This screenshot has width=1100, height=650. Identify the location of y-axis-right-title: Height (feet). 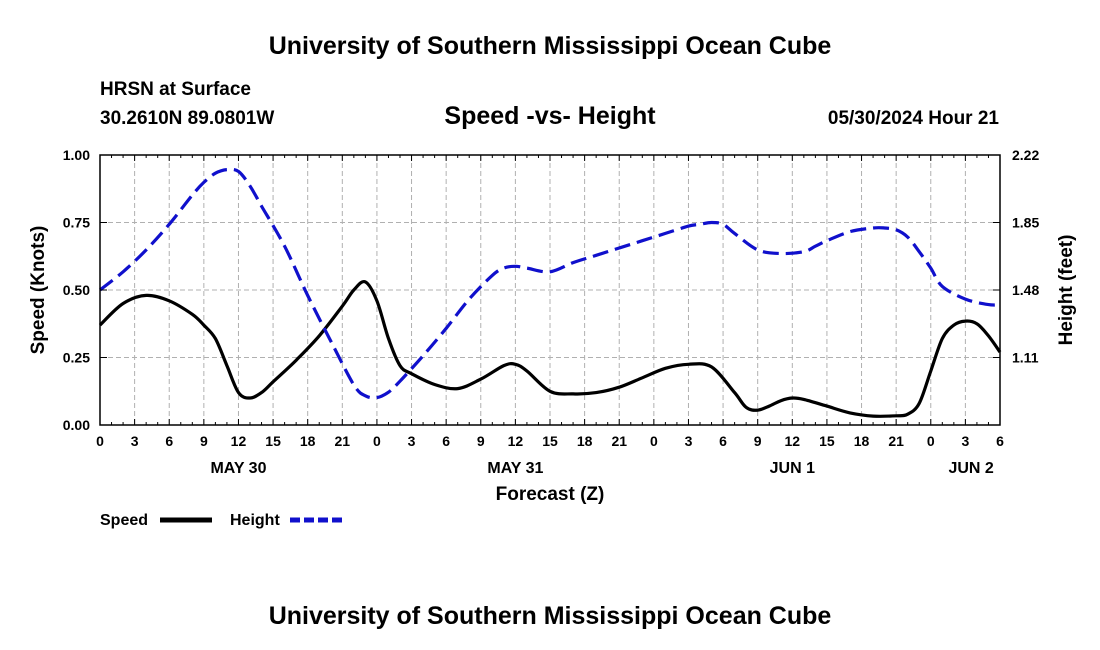
(1066, 290).